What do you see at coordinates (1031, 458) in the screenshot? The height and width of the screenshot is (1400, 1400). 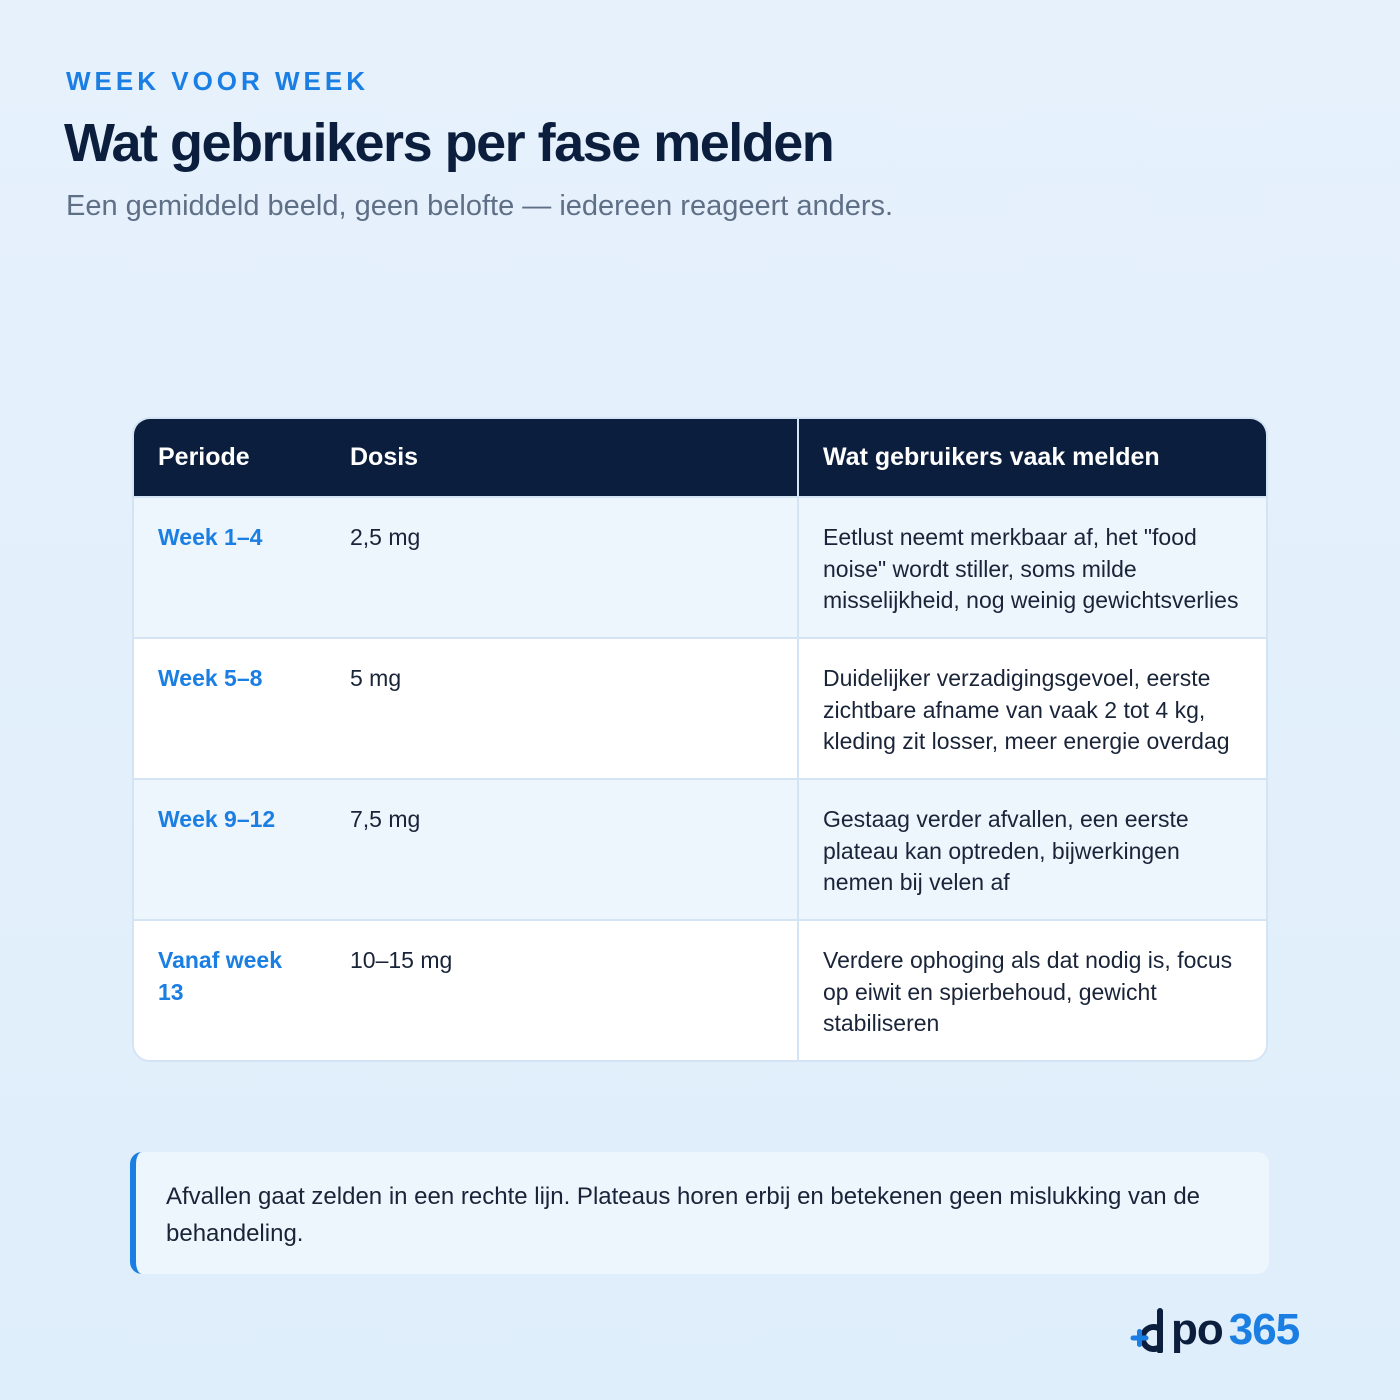 I see `column-header-report: Wat gebruikers vaak melden` at bounding box center [1031, 458].